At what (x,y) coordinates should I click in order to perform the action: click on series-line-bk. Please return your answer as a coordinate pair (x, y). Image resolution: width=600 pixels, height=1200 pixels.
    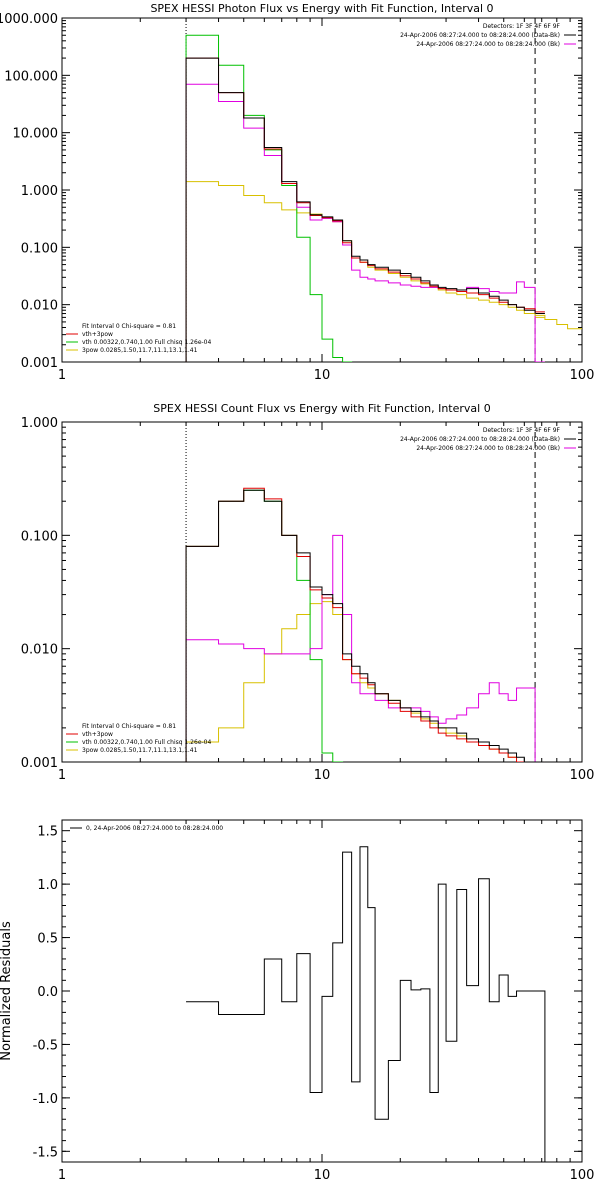
    Looking at the image, I should click on (365, 222).